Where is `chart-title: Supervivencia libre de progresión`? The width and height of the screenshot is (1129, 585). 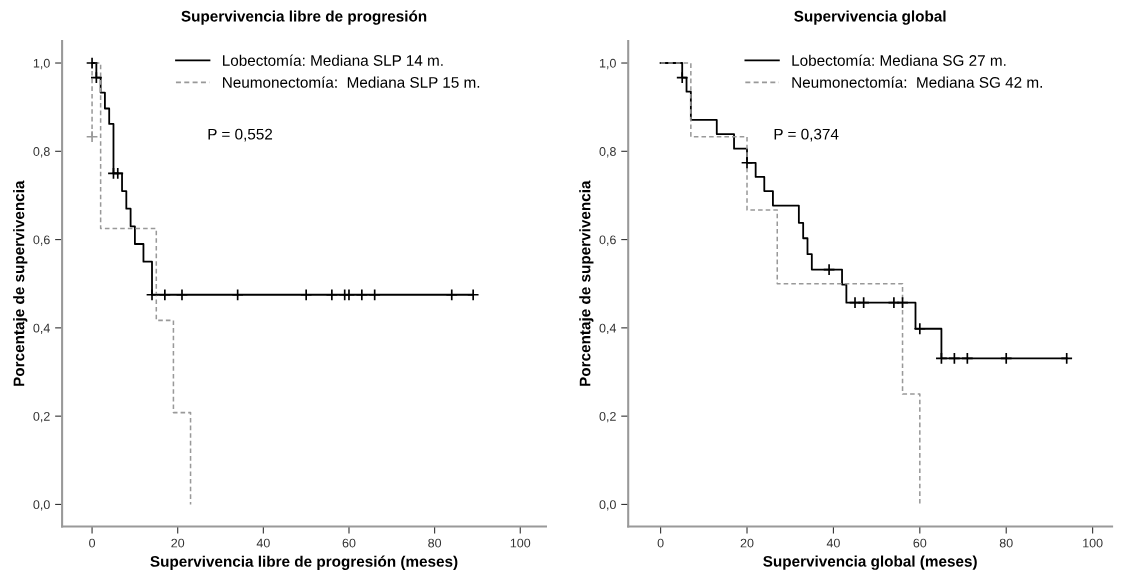
chart-title: Supervivencia libre de progresión is located at coordinates (304, 17).